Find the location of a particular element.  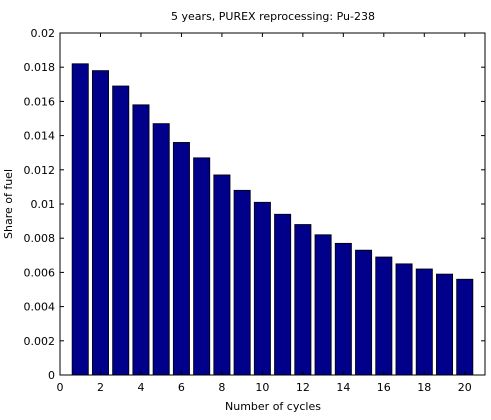

y-tick-label: 0.002 is located at coordinates (40, 341).